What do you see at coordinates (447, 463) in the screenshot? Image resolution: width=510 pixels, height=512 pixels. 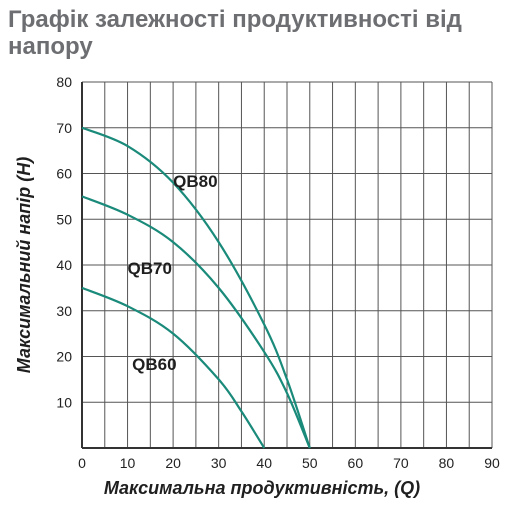 I see `x-tick-label: 80` at bounding box center [447, 463].